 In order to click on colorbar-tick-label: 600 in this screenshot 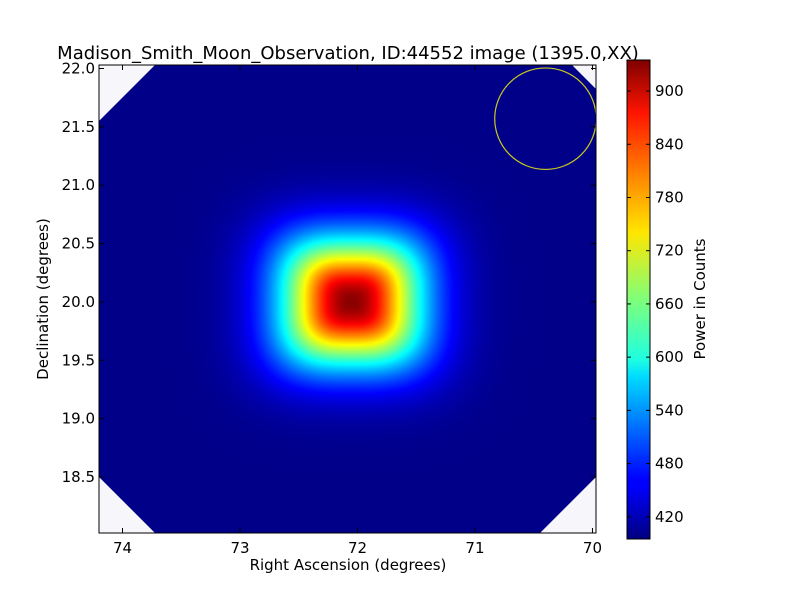, I will do `click(669, 357)`.